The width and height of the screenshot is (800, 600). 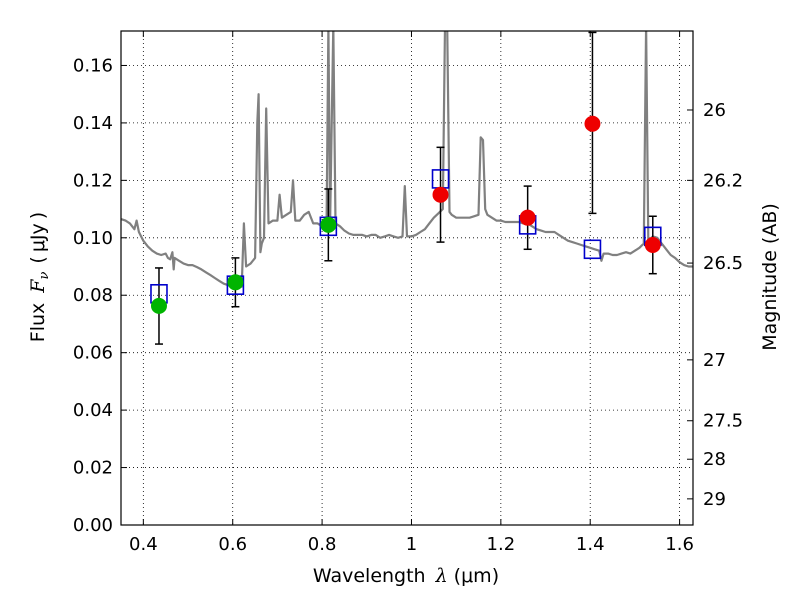 I want to click on y2-tick-label: 26.5, so click(x=723, y=263).